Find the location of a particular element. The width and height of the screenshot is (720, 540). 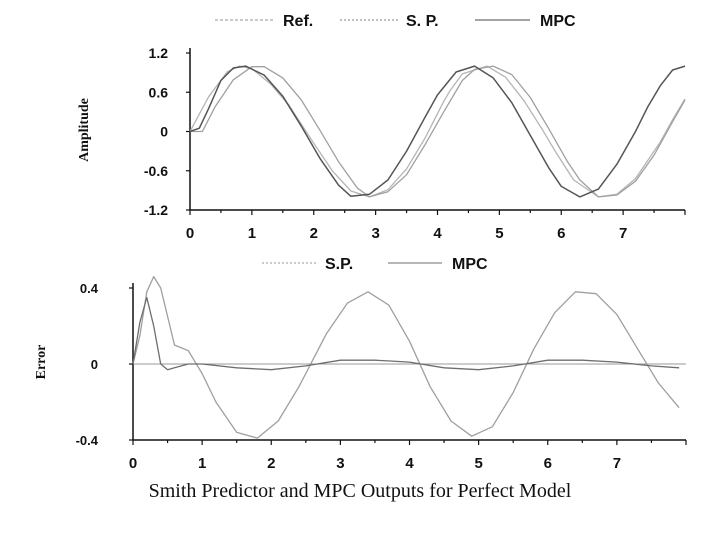

chart-2-xtick-label: 2 is located at coordinates (271, 463).